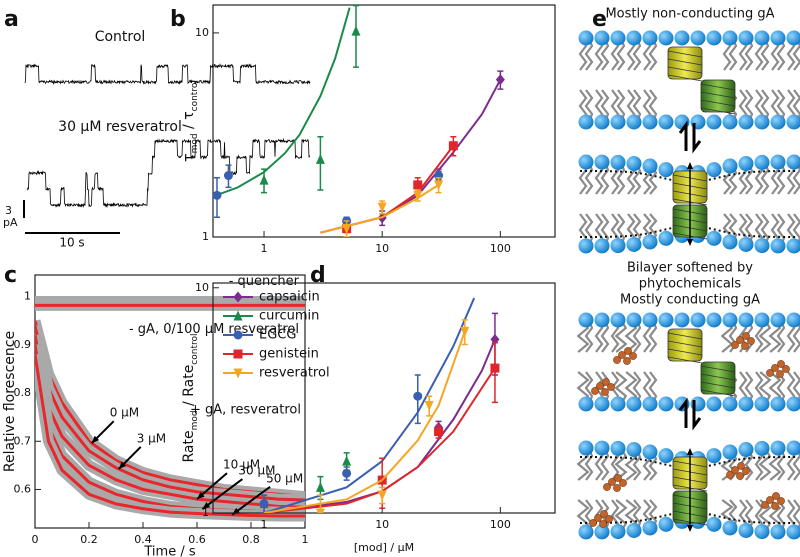  Describe the element at coordinates (500, 248) in the screenshot. I see `x-tick-label: 100` at that location.